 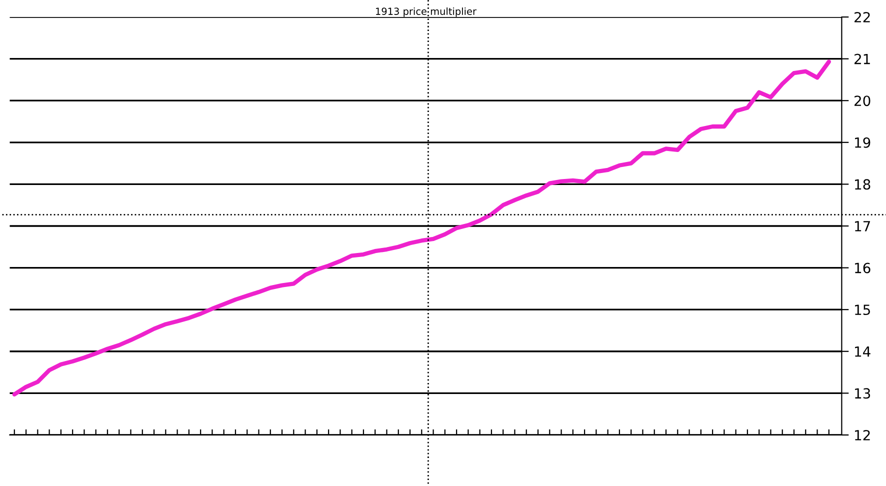 What do you see at coordinates (862, 59) in the screenshot?
I see `y-tick-label: 21` at bounding box center [862, 59].